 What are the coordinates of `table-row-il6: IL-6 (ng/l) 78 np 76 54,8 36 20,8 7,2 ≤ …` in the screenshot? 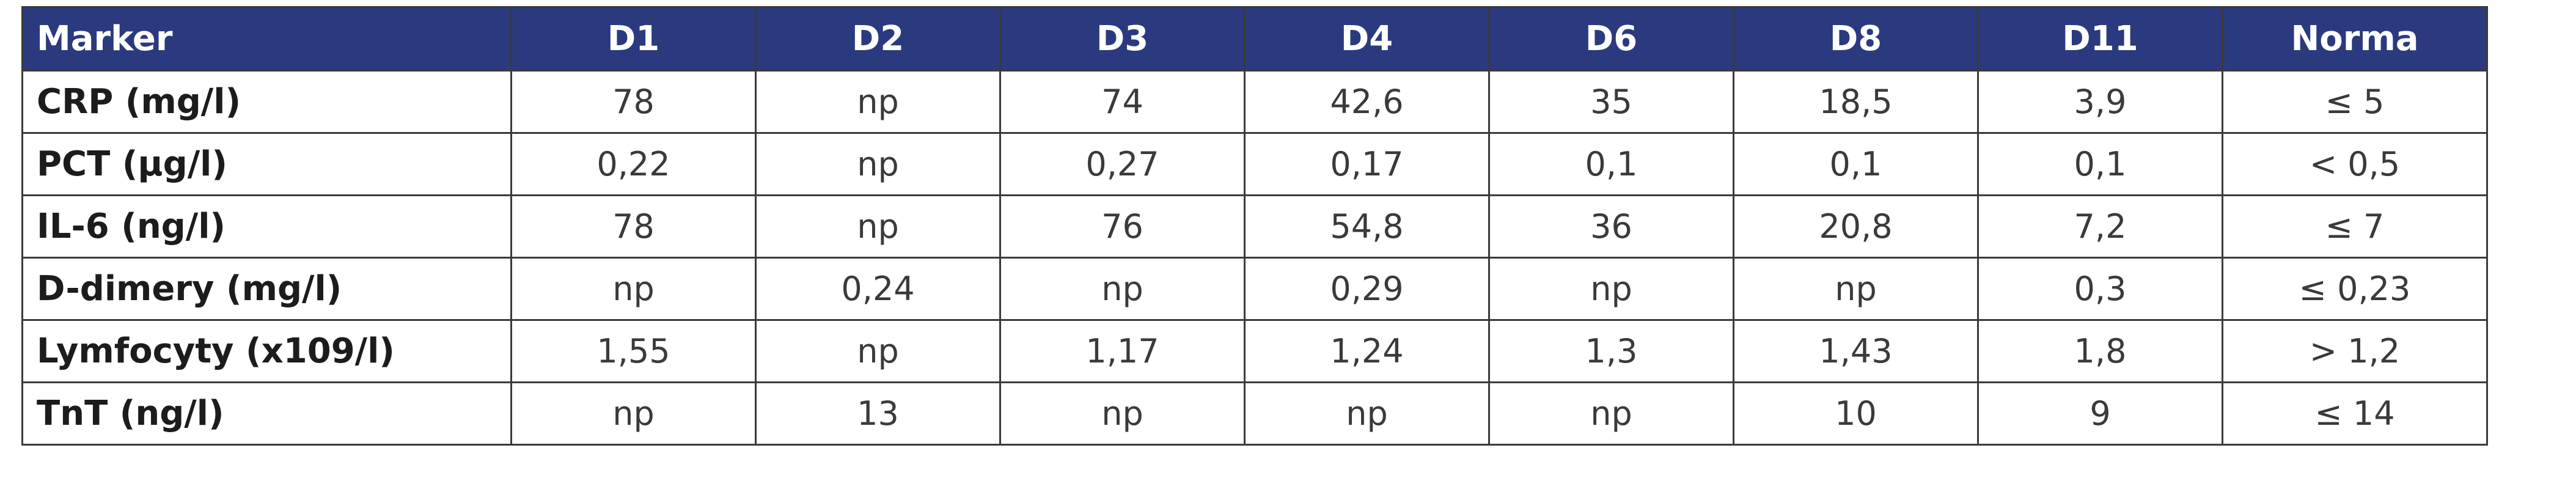 It's located at (1254, 226).